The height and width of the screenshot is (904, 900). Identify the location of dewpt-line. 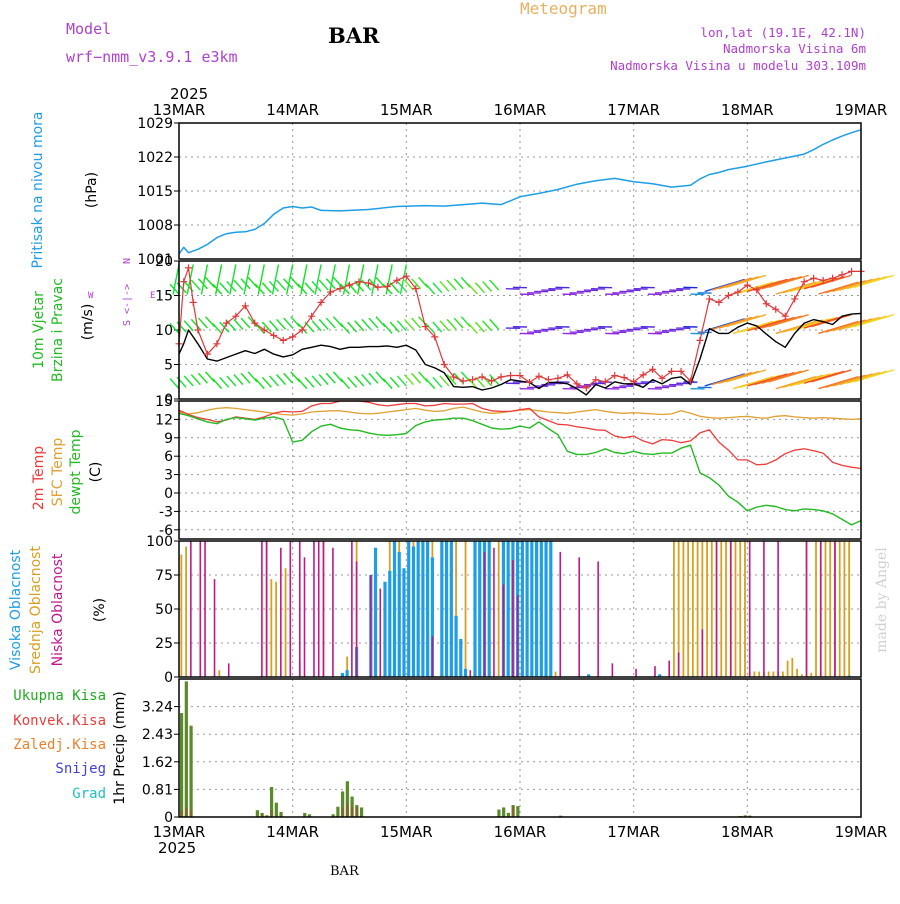
(520, 469).